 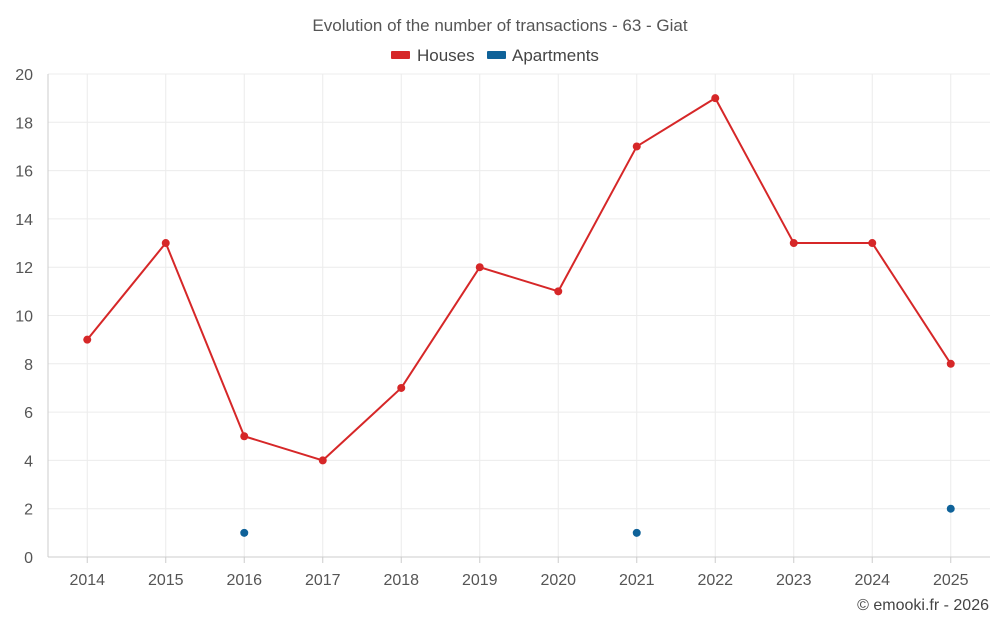 What do you see at coordinates (166, 580) in the screenshot?
I see `x-tick-label: 2015` at bounding box center [166, 580].